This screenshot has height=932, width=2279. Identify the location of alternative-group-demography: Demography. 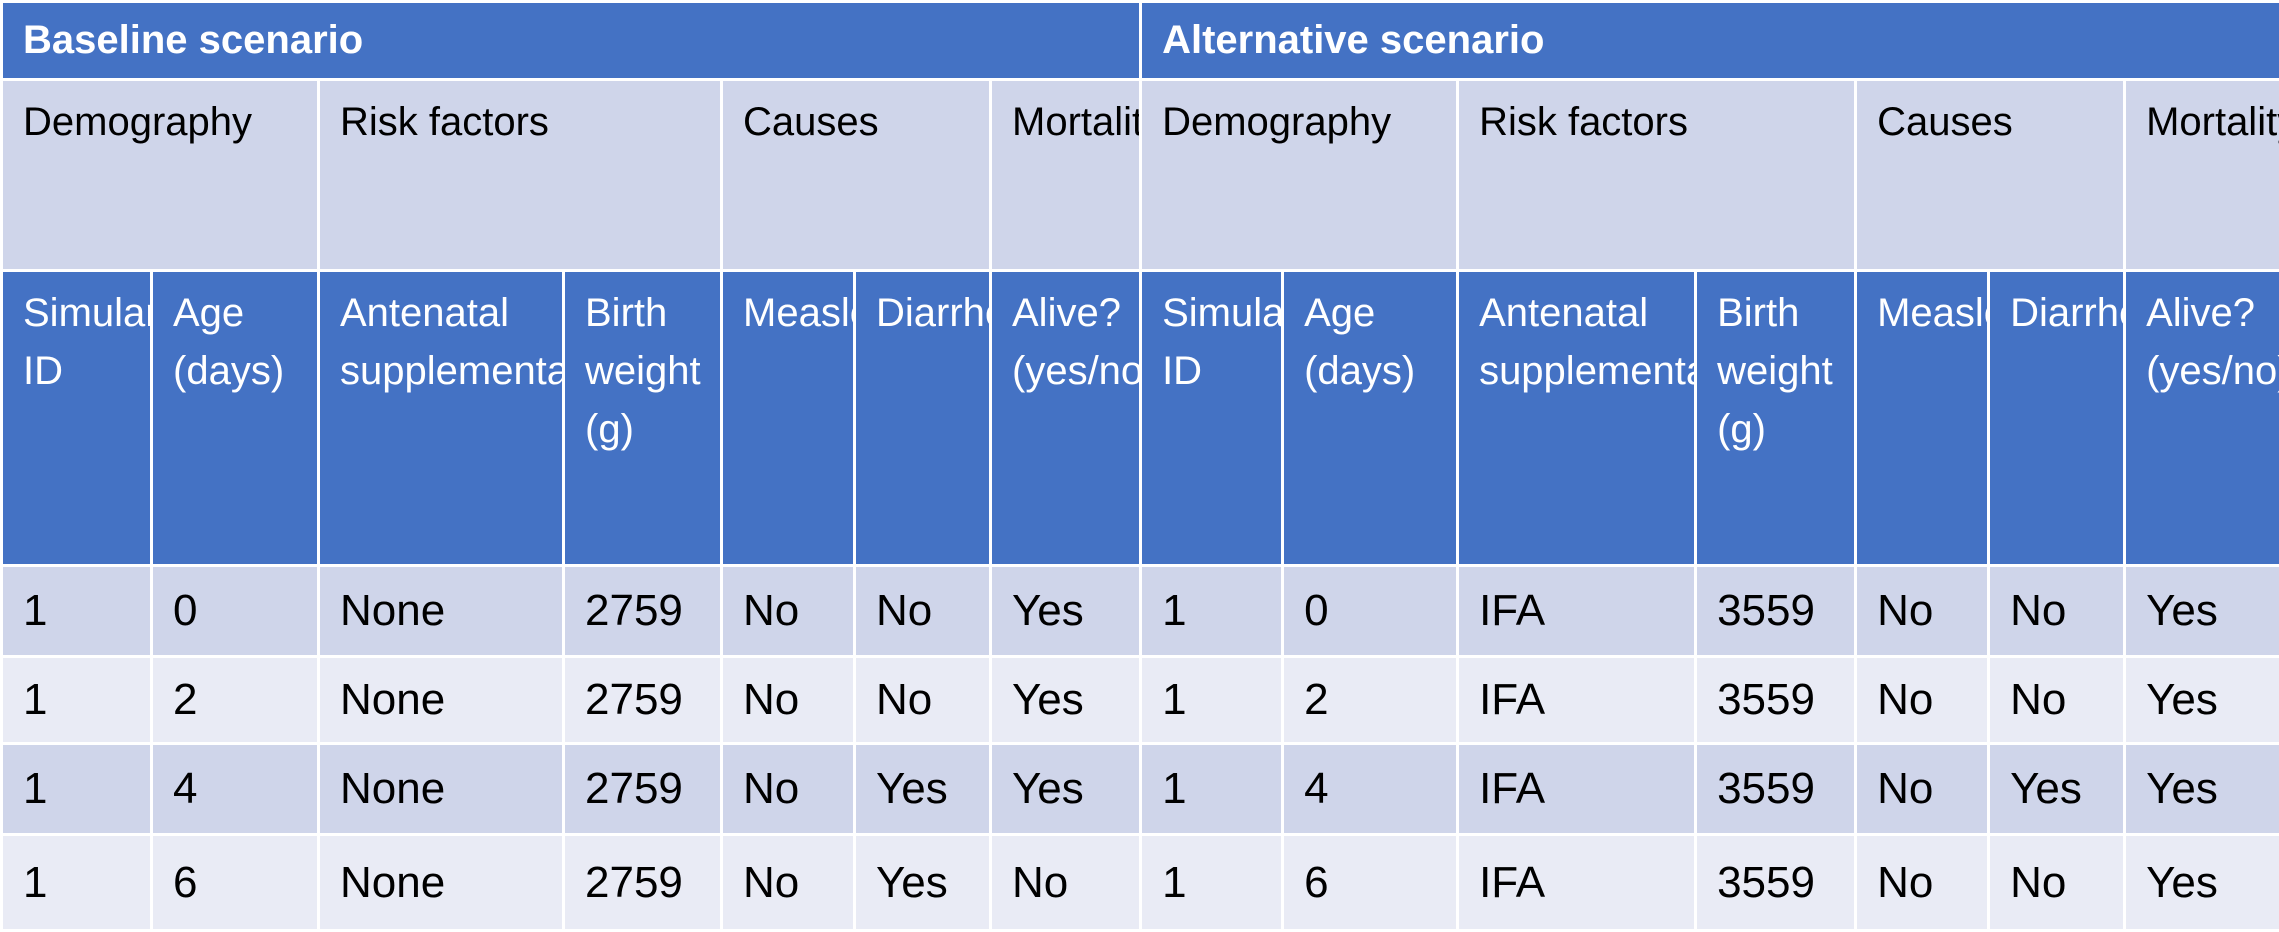
(1299, 175).